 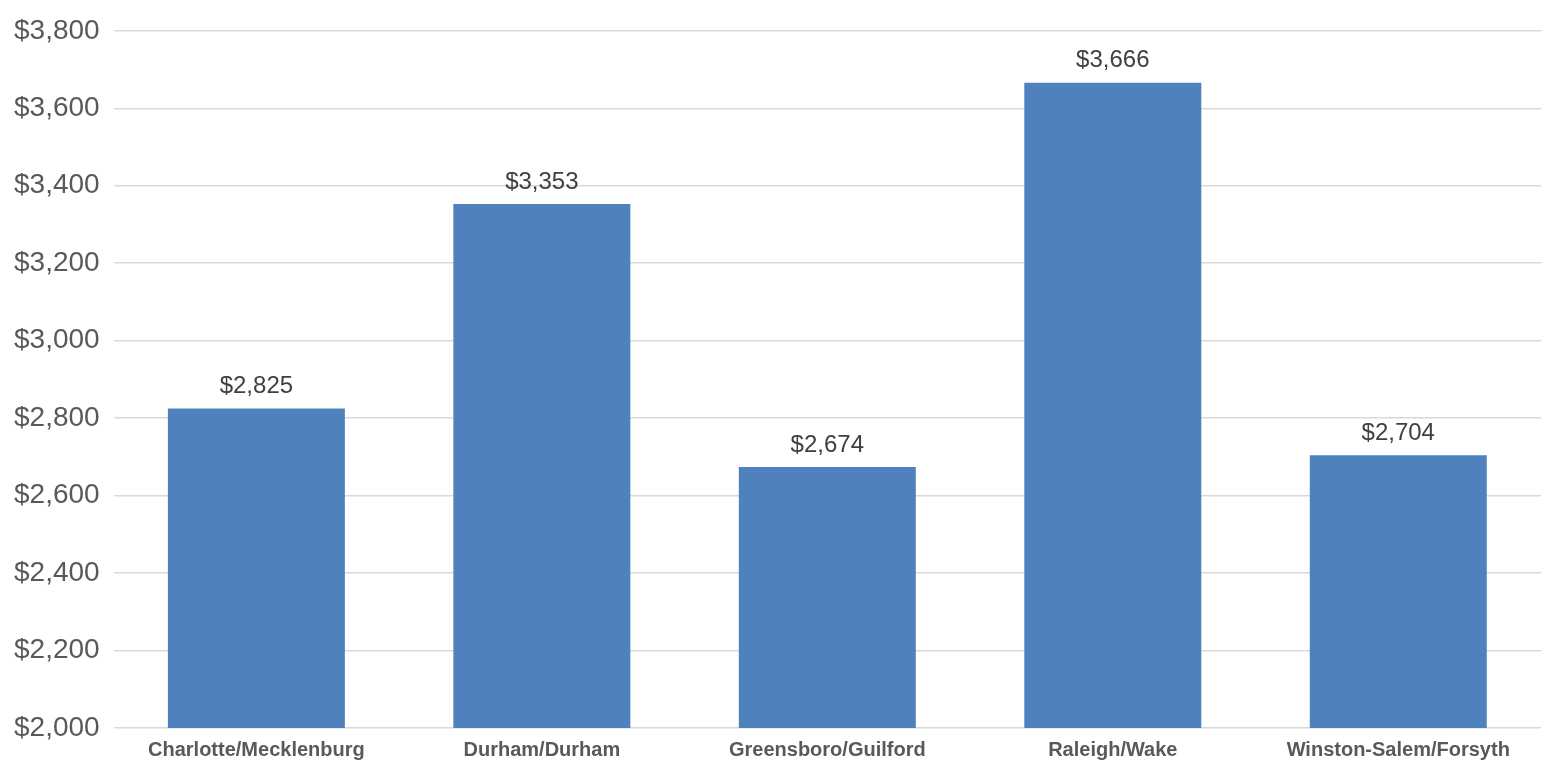 I want to click on y-tick-label: $3,000, so click(x=57, y=339).